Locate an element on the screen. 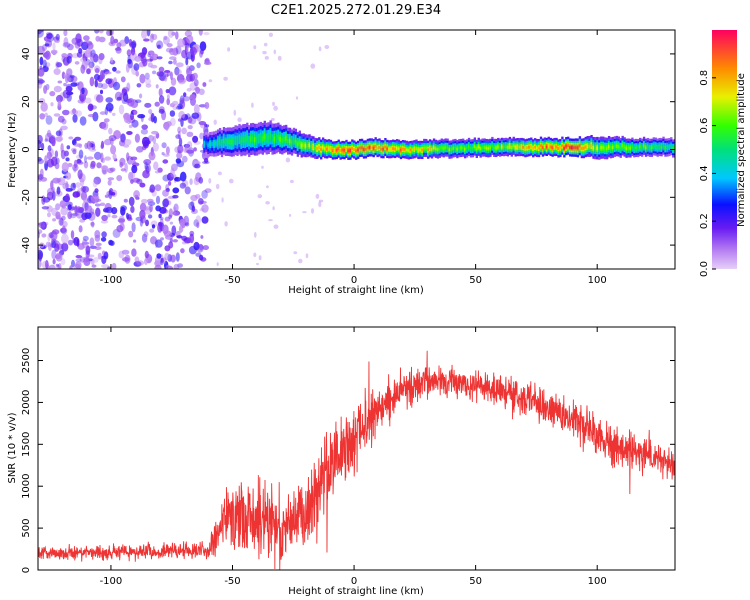 Image resolution: width=750 pixels, height=600 pixels. y-tick-label: 500 is located at coordinates (26, 528).